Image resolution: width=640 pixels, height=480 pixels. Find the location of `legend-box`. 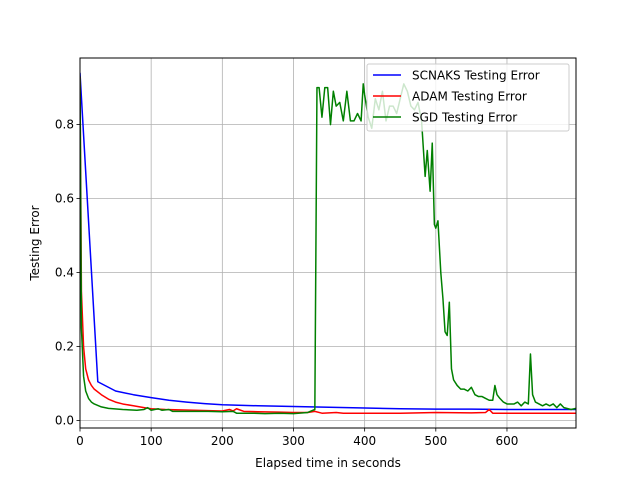

legend-box is located at coordinates (468, 97).